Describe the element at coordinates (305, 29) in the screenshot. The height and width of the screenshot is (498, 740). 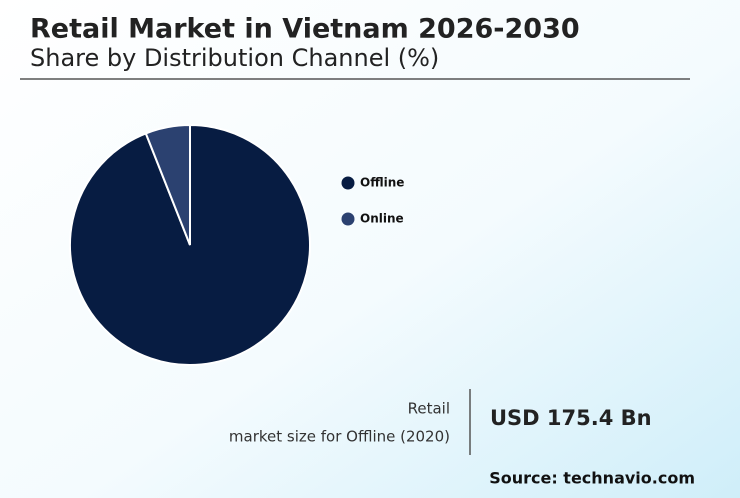
I see `chart-title: Retail Market in Vietnam 2026-2030` at that location.